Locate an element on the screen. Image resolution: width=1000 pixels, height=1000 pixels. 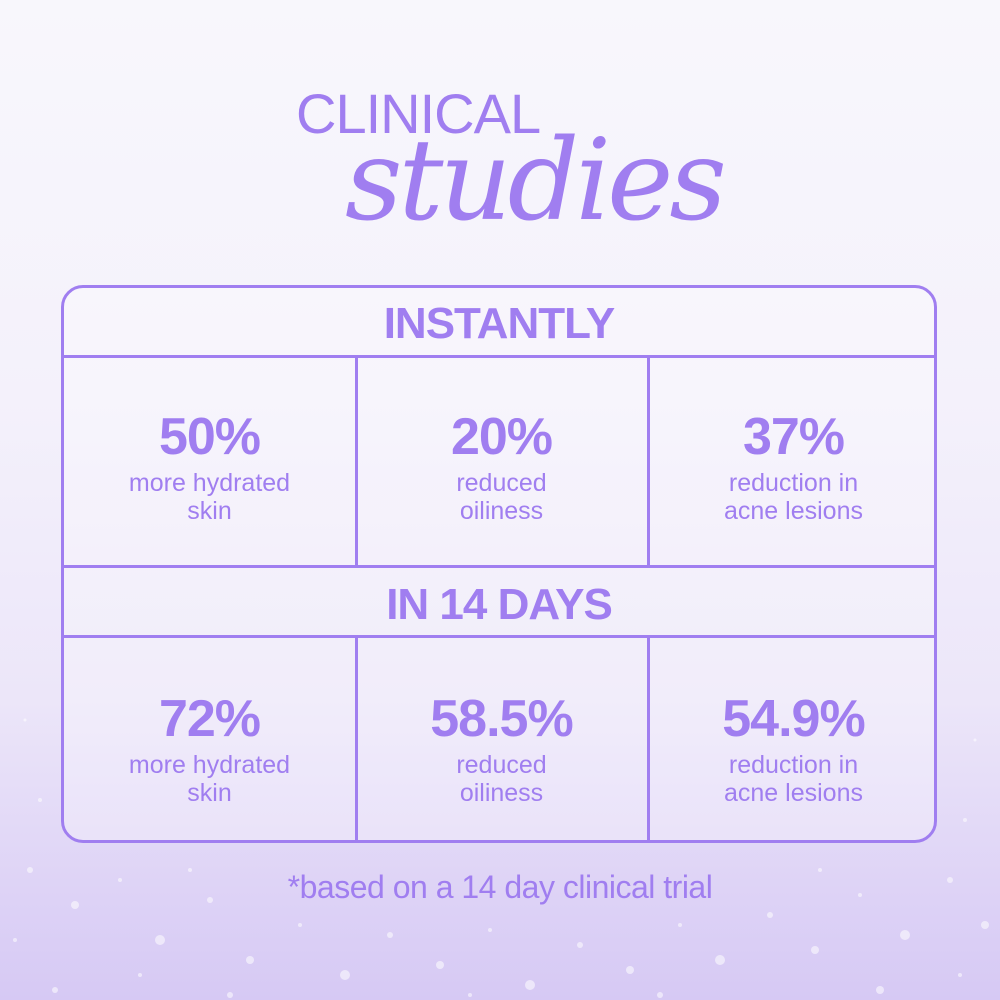
stat-cell: 58.5% reduced oiliness is located at coordinates (501, 750).